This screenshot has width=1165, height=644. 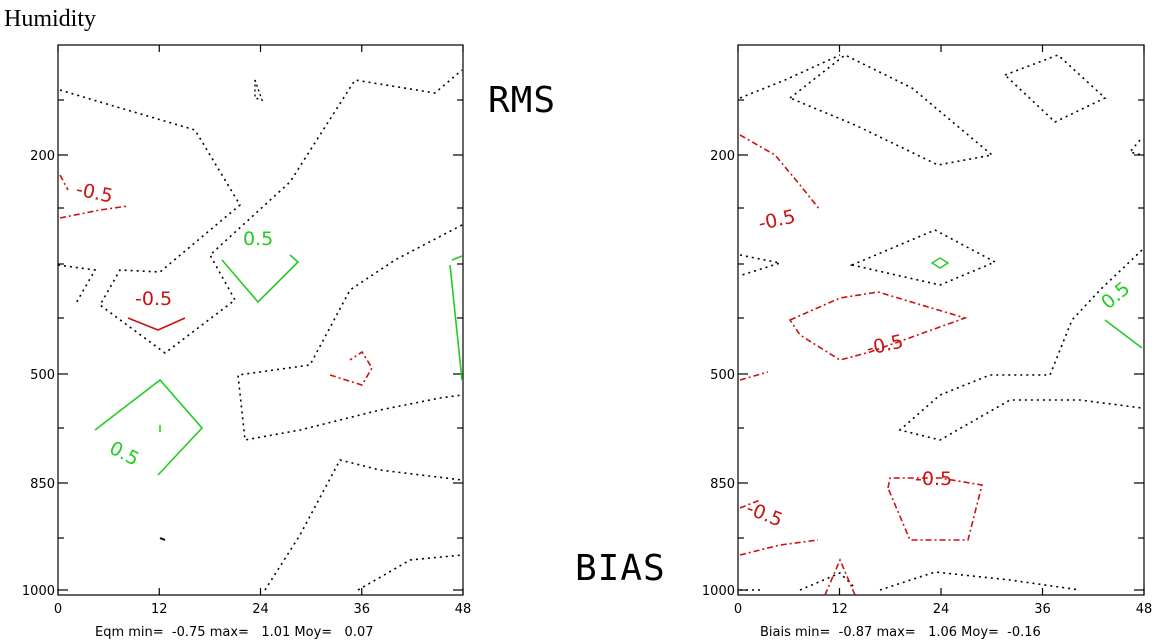 What do you see at coordinates (522, 100) in the screenshot?
I see `rms-label: RMS` at bounding box center [522, 100].